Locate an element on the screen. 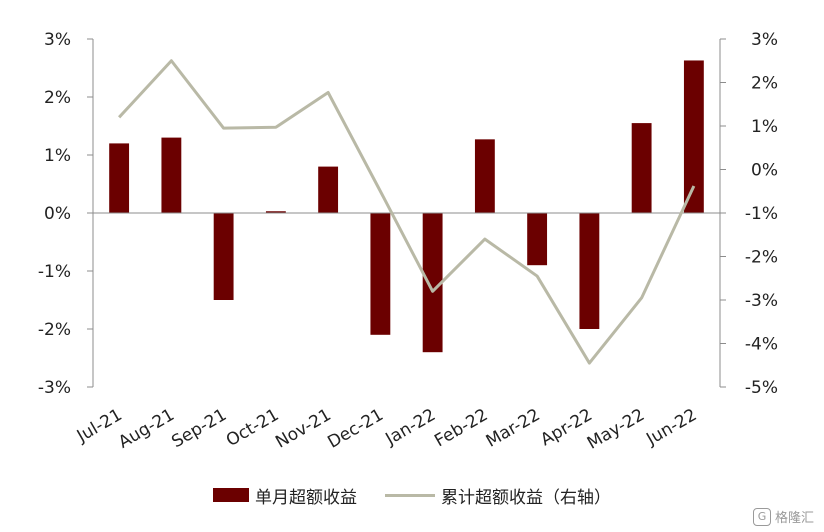 The width and height of the screenshot is (824, 532). left-axis-tick-label: -3% is located at coordinates (54, 388).